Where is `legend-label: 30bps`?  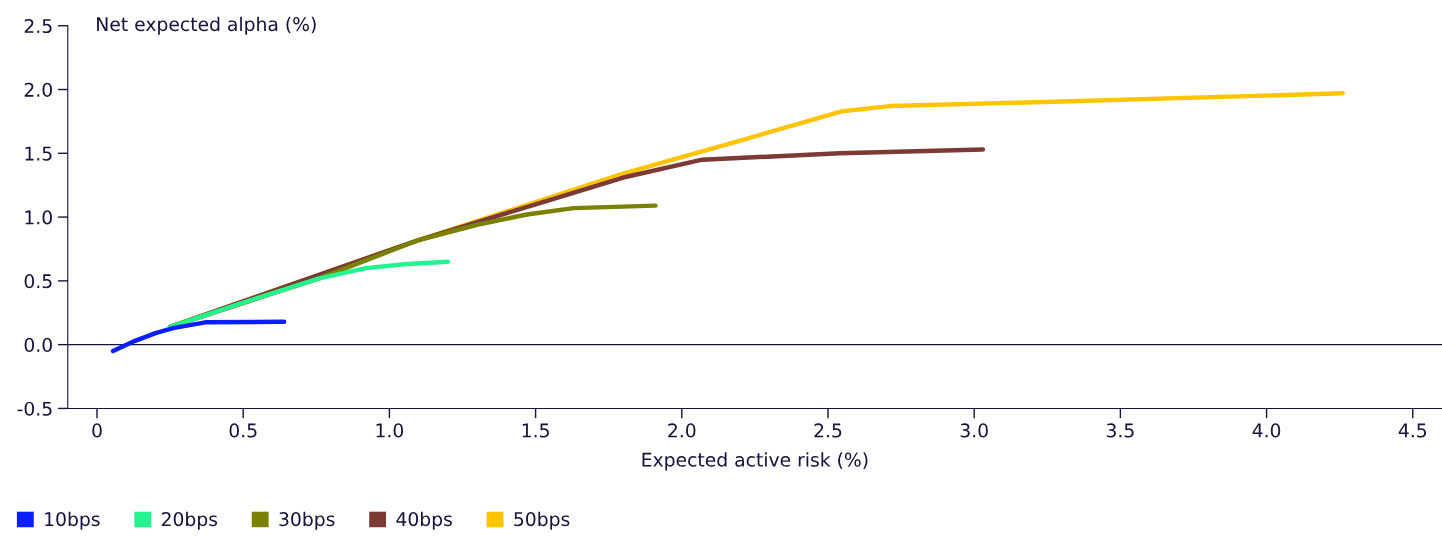
legend-label: 30bps is located at coordinates (307, 520).